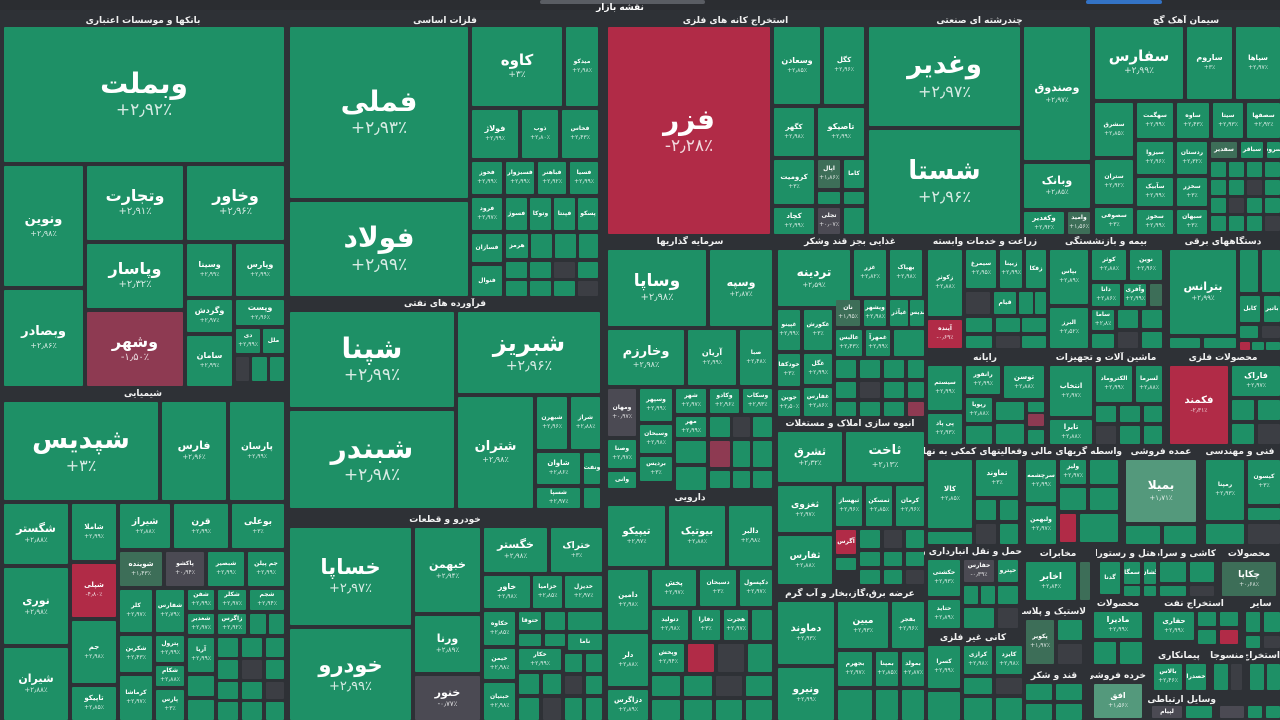  Describe the element at coordinates (818, 369) in the screenshot. I see `stock-tile-غگل: غگل +۲٫۹۹٪` at that location.